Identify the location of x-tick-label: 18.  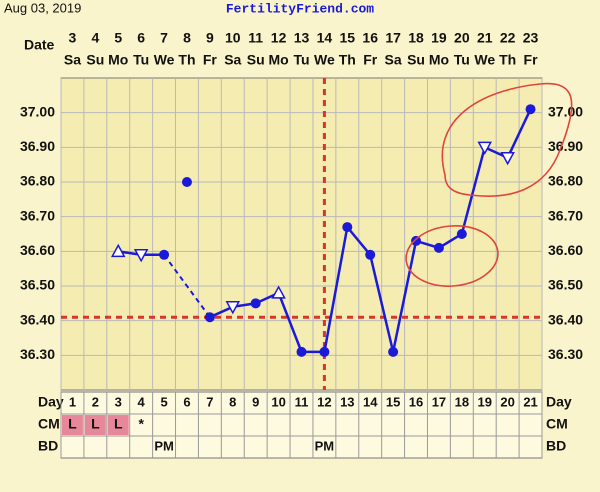
(416, 38).